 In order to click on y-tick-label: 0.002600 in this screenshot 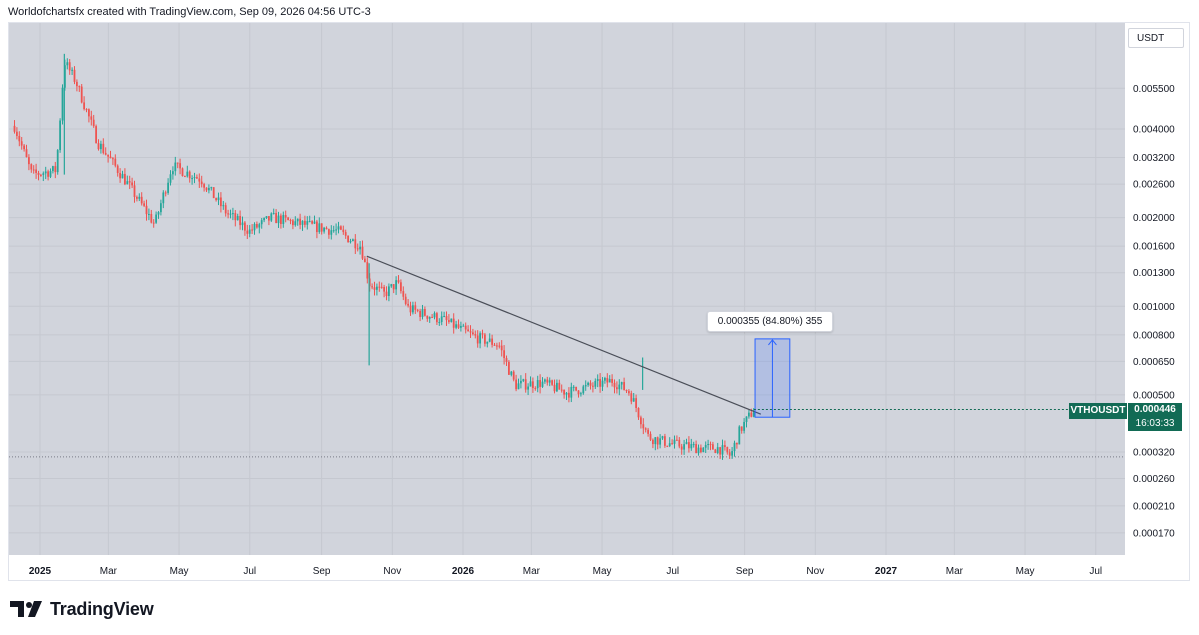, I will do `click(1154, 185)`.